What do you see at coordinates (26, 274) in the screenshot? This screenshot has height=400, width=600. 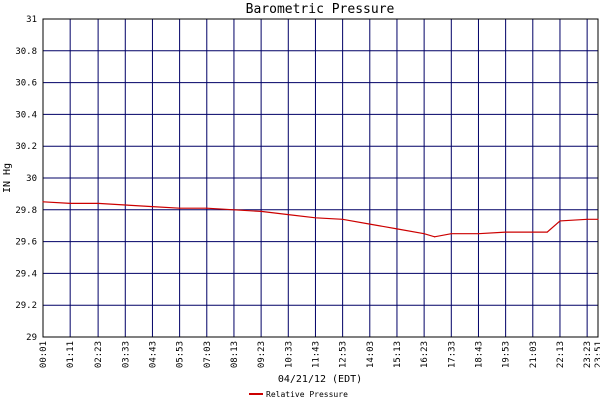 I see `y-tick-label: 29.4` at bounding box center [26, 274].